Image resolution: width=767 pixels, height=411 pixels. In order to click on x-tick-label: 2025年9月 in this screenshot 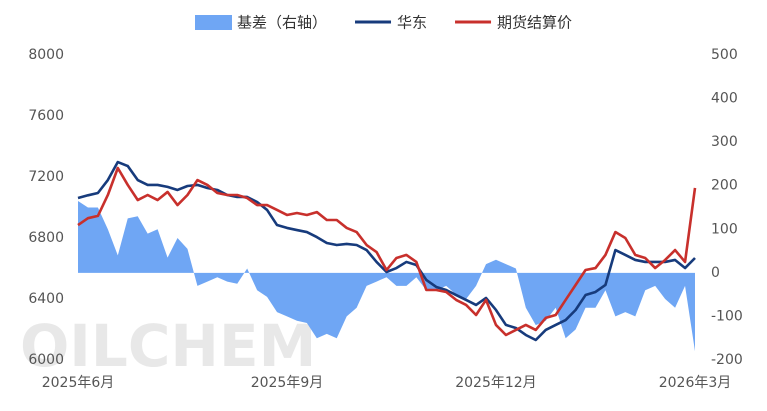, I will do `click(287, 383)`.